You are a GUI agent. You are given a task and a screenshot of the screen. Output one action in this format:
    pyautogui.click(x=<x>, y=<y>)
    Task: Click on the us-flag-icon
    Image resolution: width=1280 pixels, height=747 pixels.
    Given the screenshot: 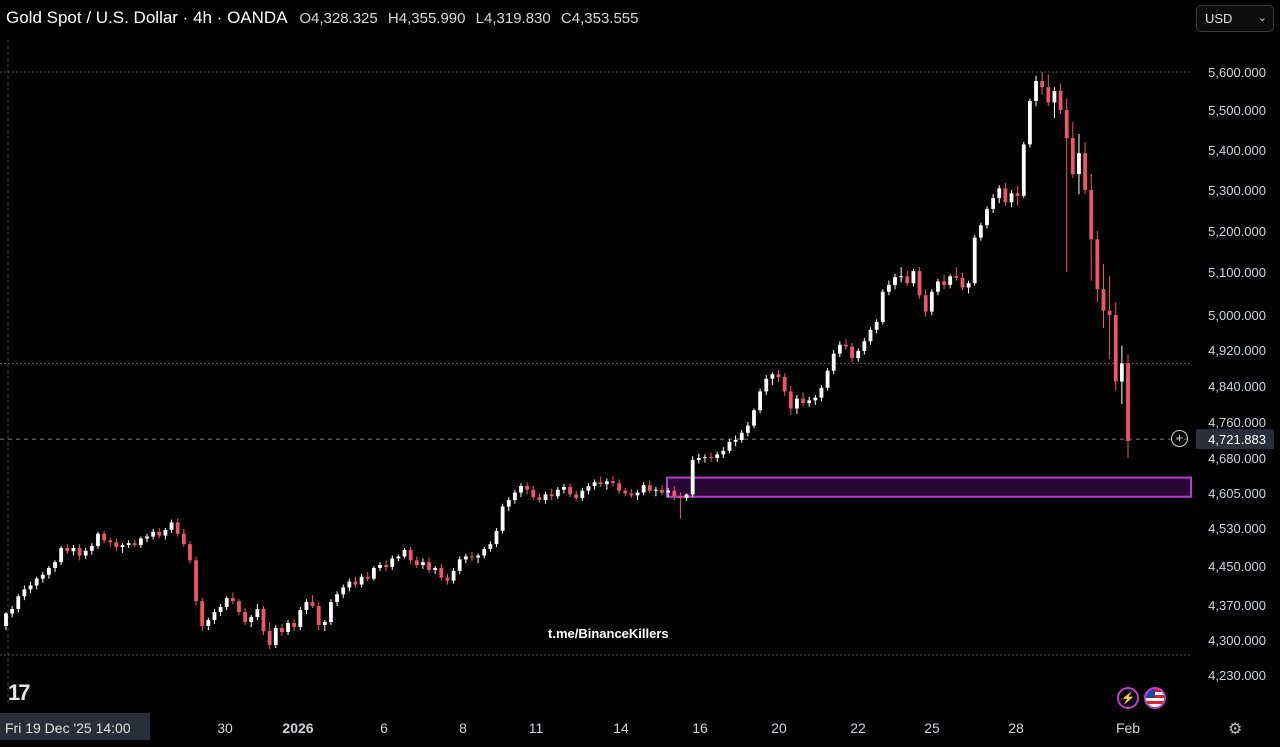 What is the action you would take?
    pyautogui.click(x=1155, y=698)
    